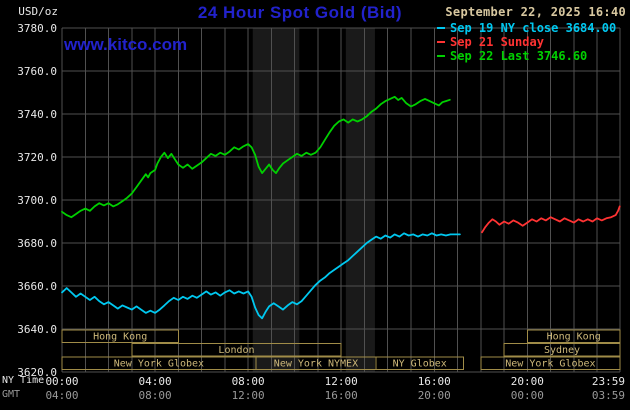  What do you see at coordinates (248, 395) in the screenshot?
I see `x-axis-gmt-tick-label: 12:00` at bounding box center [248, 395].